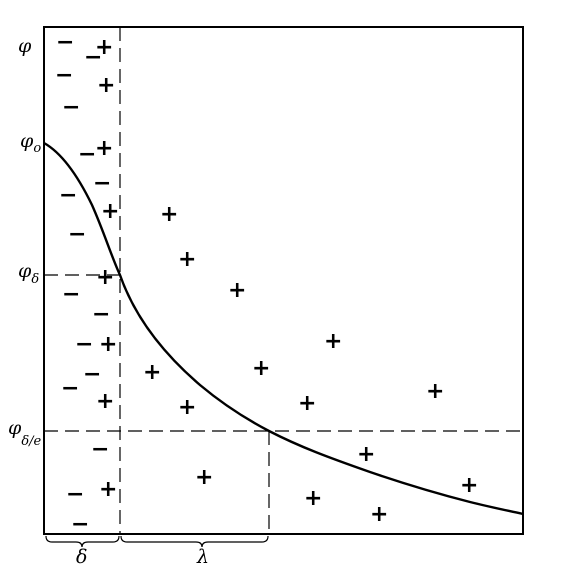 This screenshot has width=568, height=571. Describe the element at coordinates (82, 541) in the screenshot. I see `delta-brace` at that location.